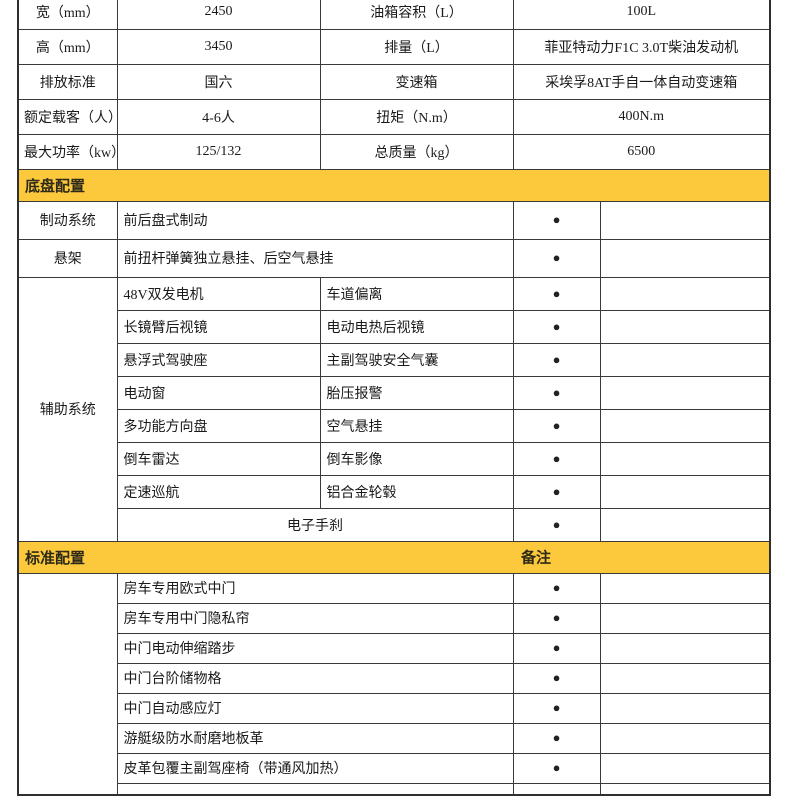 The height and width of the screenshot is (811, 790). What do you see at coordinates (218, 491) in the screenshot?
I see `feature-cell: 定速巡航` at bounding box center [218, 491].